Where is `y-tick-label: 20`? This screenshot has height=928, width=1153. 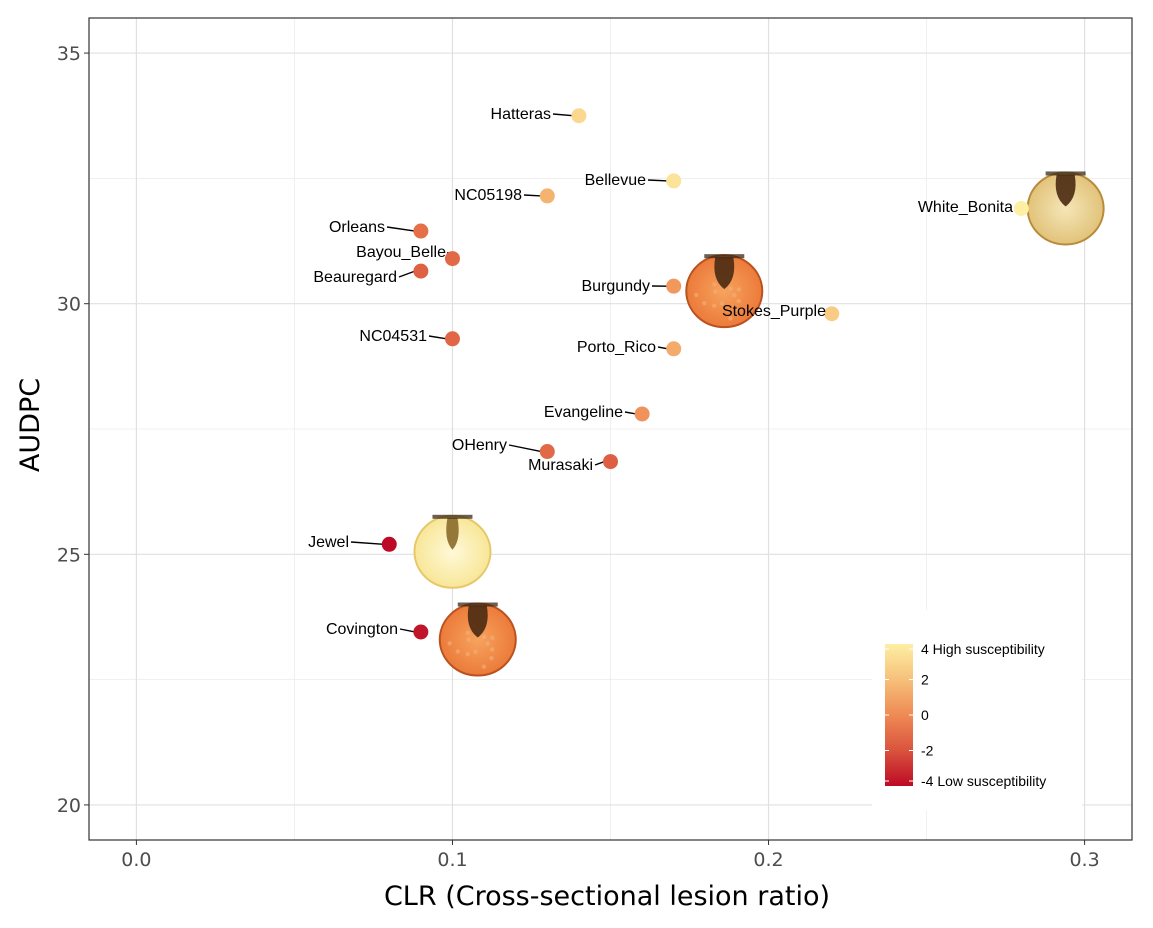 y-tick-label: 20 is located at coordinates (69, 806).